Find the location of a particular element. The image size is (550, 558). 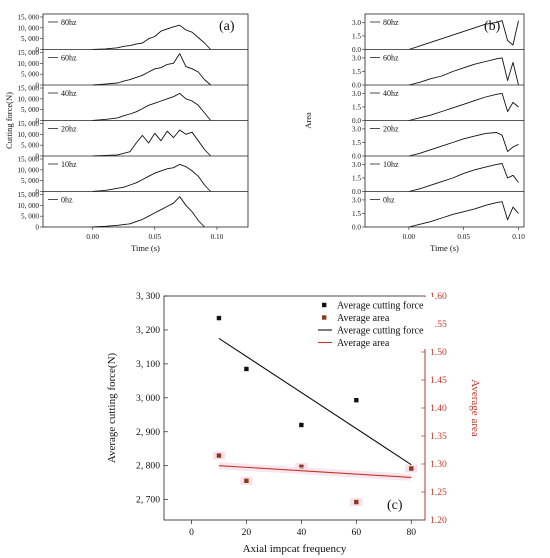

y-right-tick-label: 1.35 is located at coordinates (438, 436).